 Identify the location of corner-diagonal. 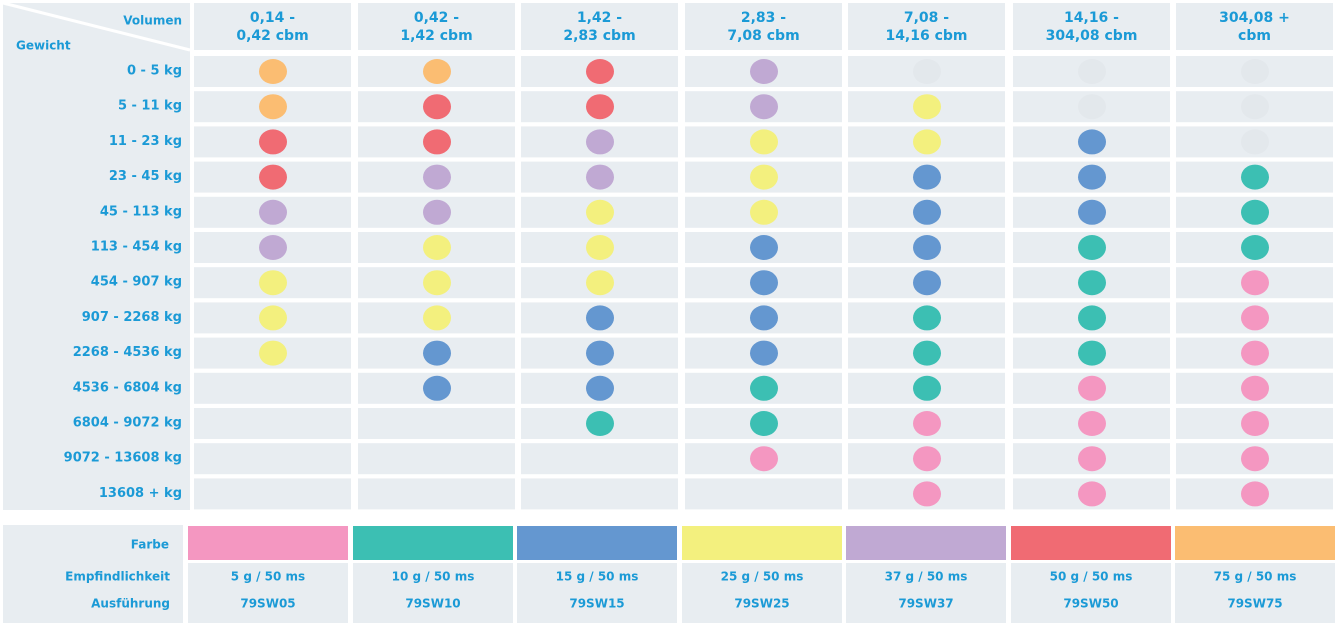
(96, 26).